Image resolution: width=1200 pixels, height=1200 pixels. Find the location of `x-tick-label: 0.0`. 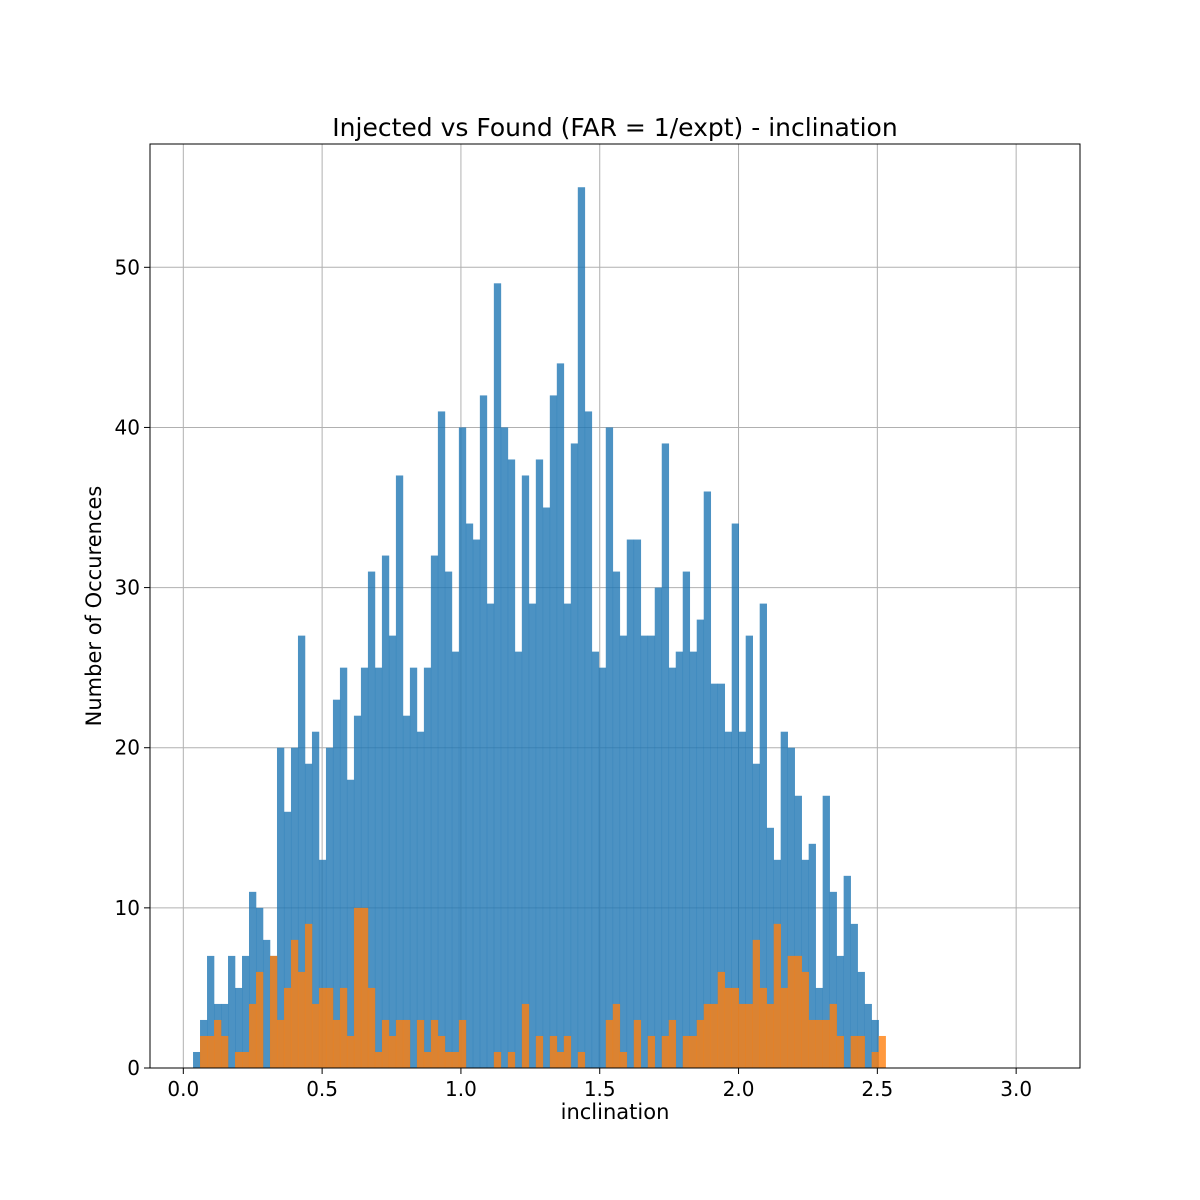

x-tick-label: 0.0 is located at coordinates (183, 1089).